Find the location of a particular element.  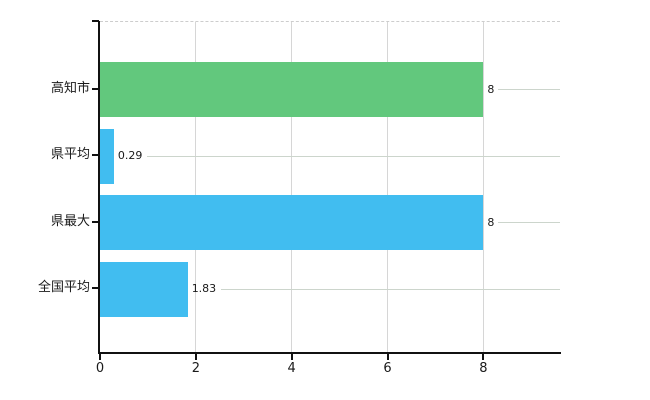

x-tick-label: 8 is located at coordinates (483, 368).